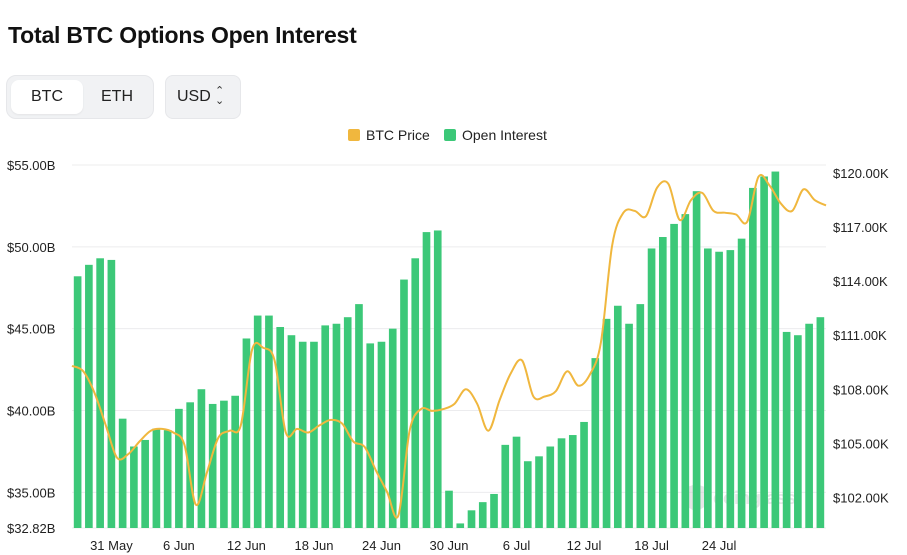 This screenshot has height=555, width=907. What do you see at coordinates (31, 329) in the screenshot?
I see `left-y-tick-label: $45.00B` at bounding box center [31, 329].